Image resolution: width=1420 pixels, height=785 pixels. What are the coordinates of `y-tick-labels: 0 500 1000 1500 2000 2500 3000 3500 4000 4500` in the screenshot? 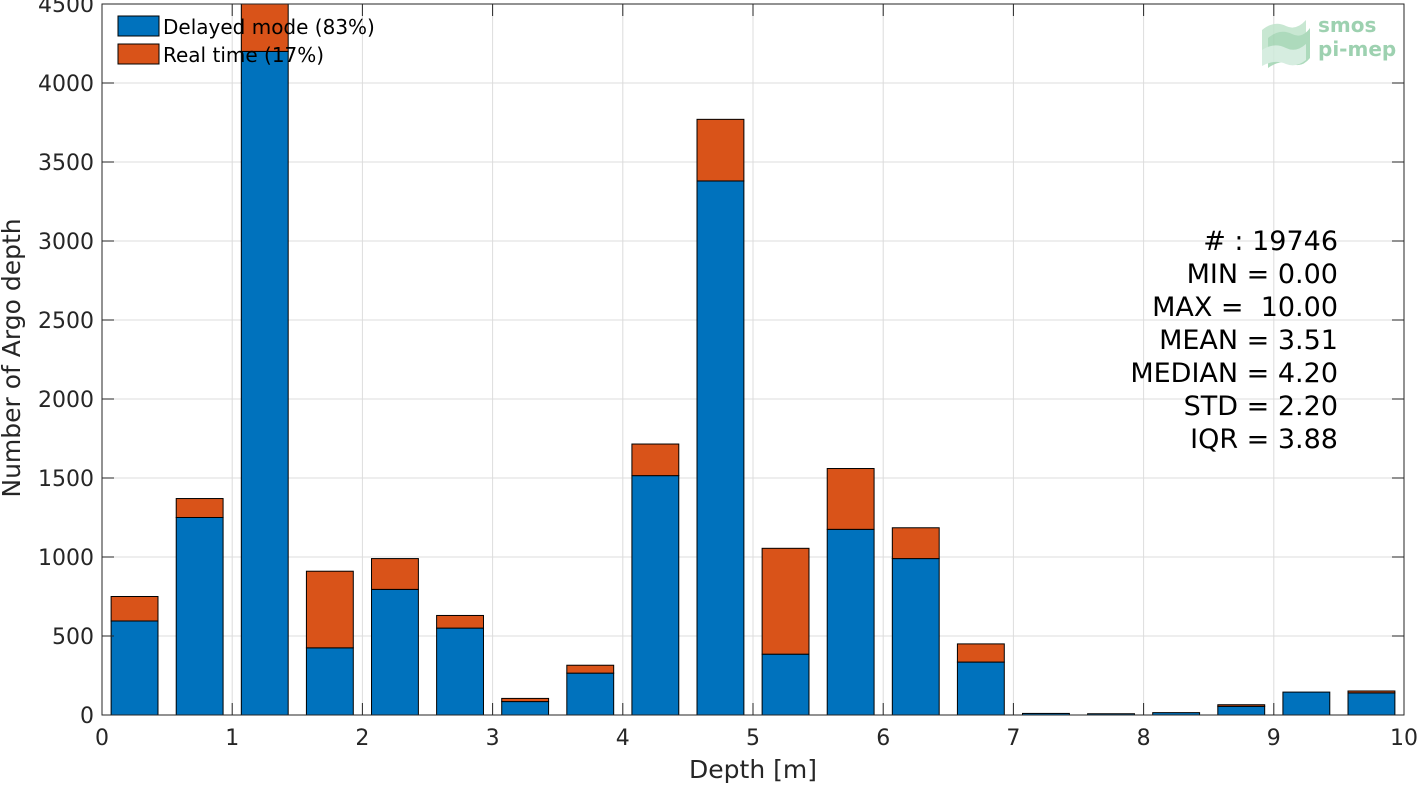 It's located at (66, 364).